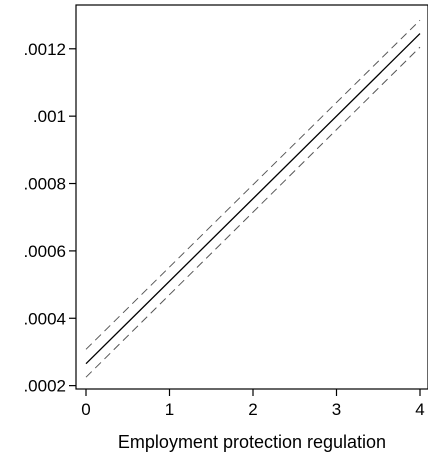  I want to click on y-axis: .0002 .0004 .0006 .0008 .001 .0012, so click(49, 218).